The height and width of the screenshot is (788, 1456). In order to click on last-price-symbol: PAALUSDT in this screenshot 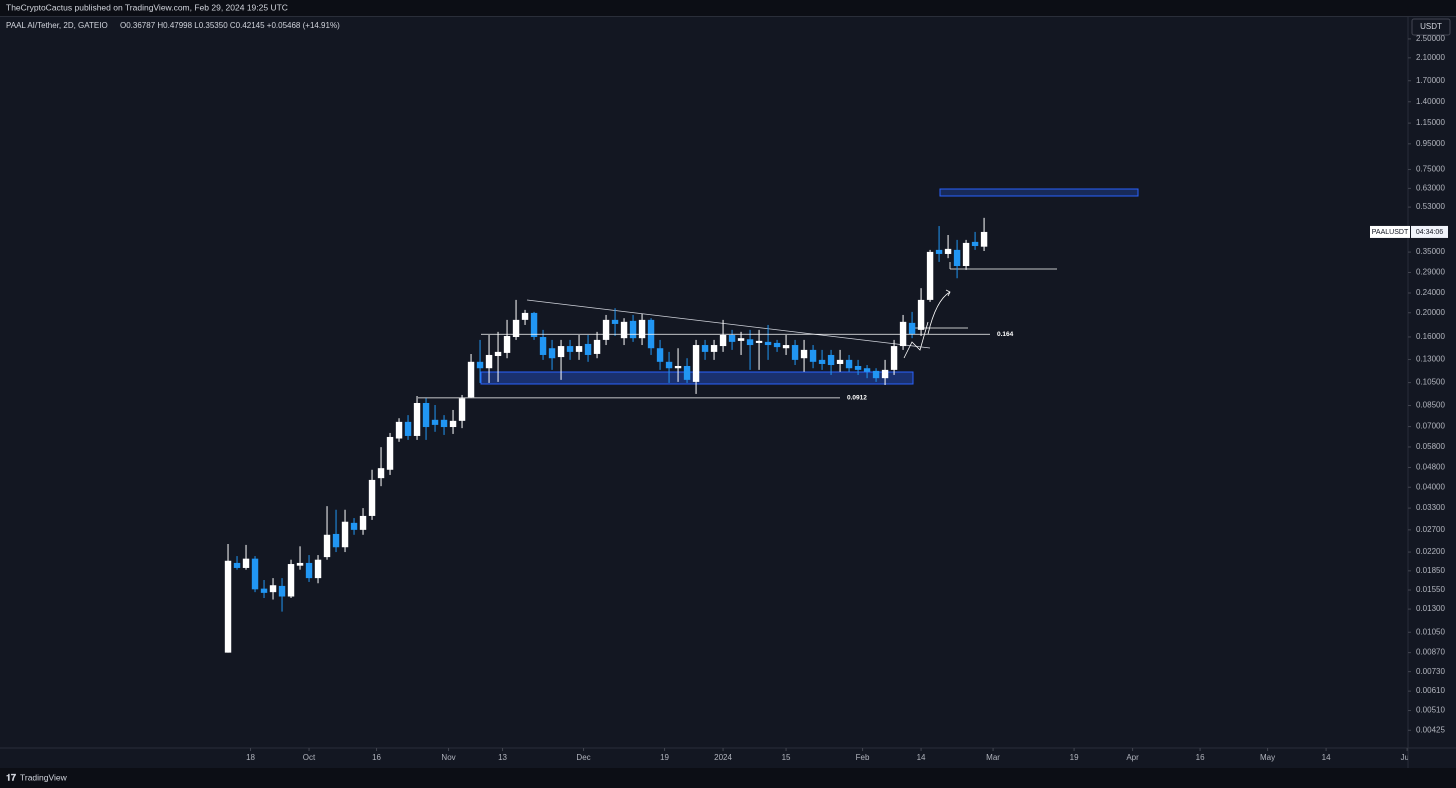, I will do `click(1390, 232)`.